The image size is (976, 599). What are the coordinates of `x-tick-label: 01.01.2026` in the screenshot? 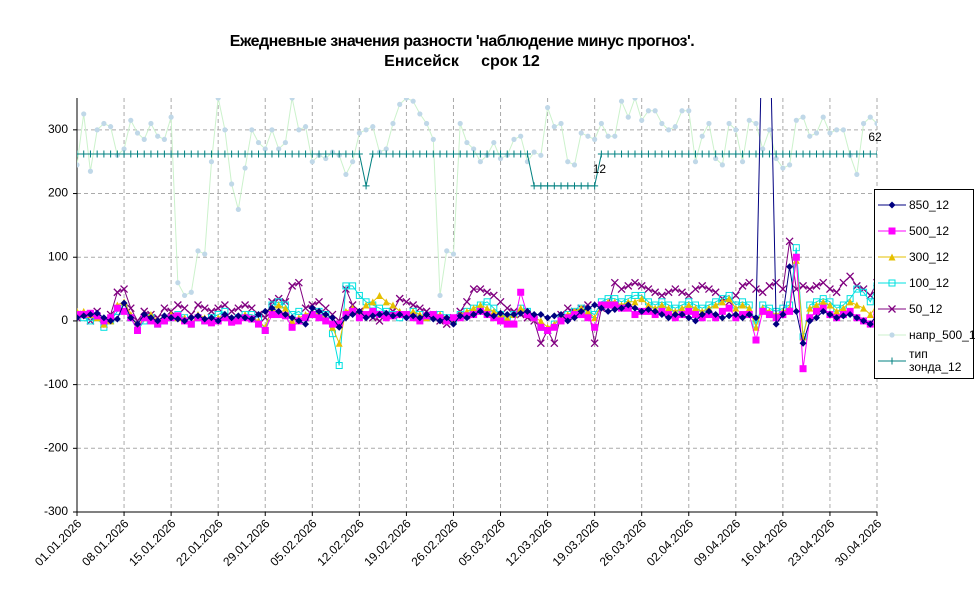 It's located at (58, 542).